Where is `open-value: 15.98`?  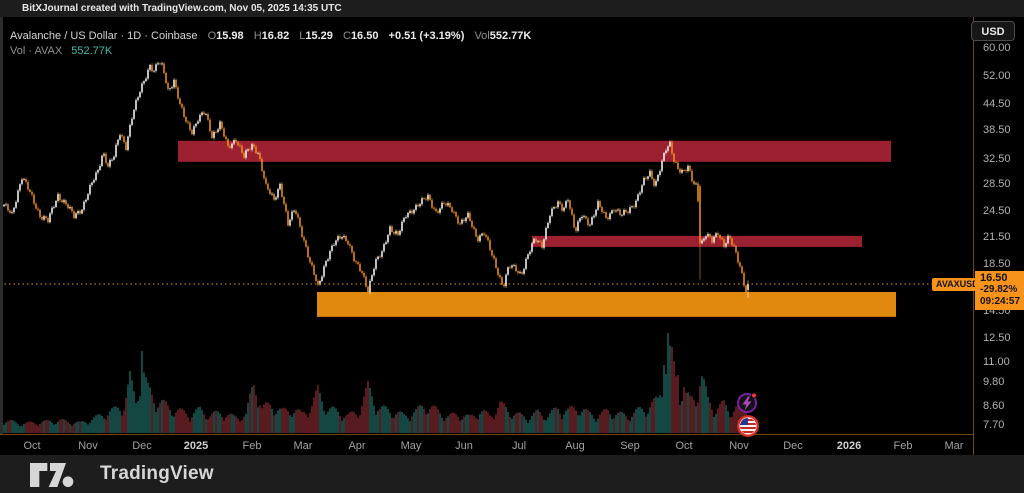
open-value: 15.98 is located at coordinates (230, 36).